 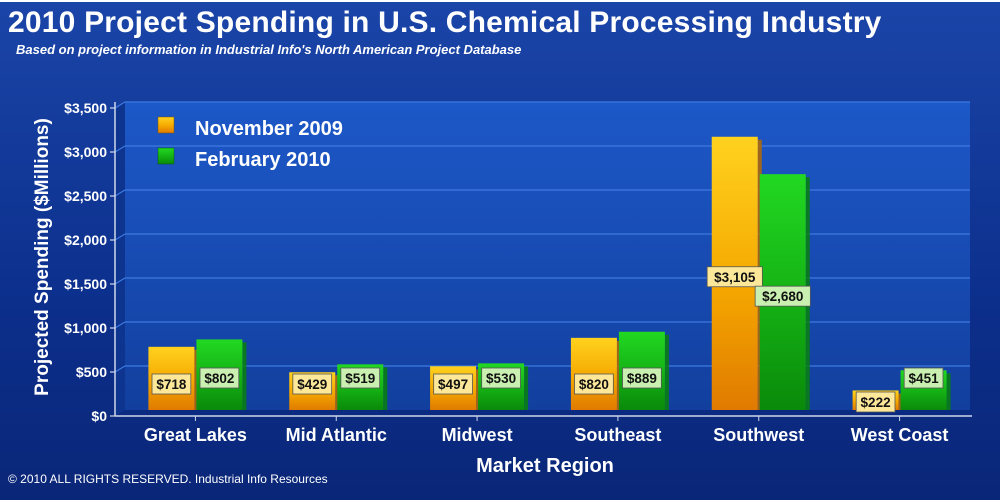 What do you see at coordinates (85, 196) in the screenshot?
I see `y-tick-label: $2,500` at bounding box center [85, 196].